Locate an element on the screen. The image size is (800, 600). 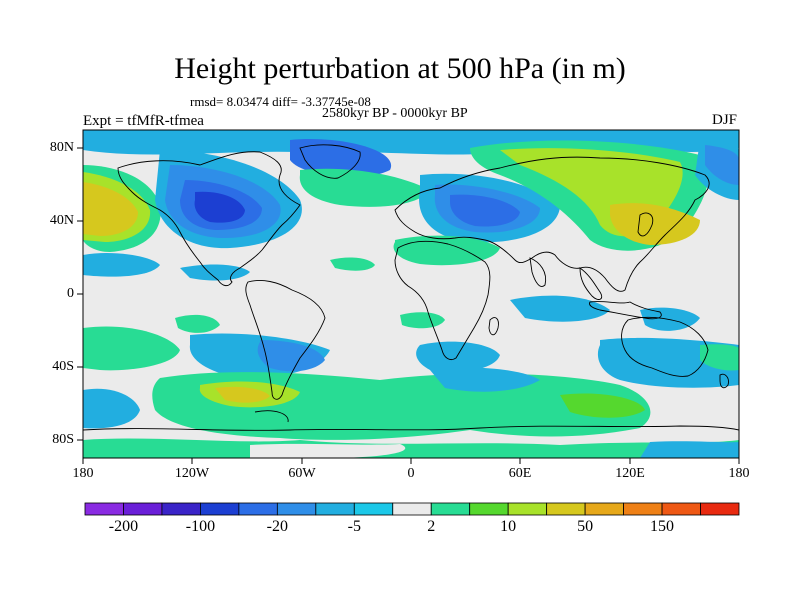
season-label: DJF is located at coordinates (725, 120).